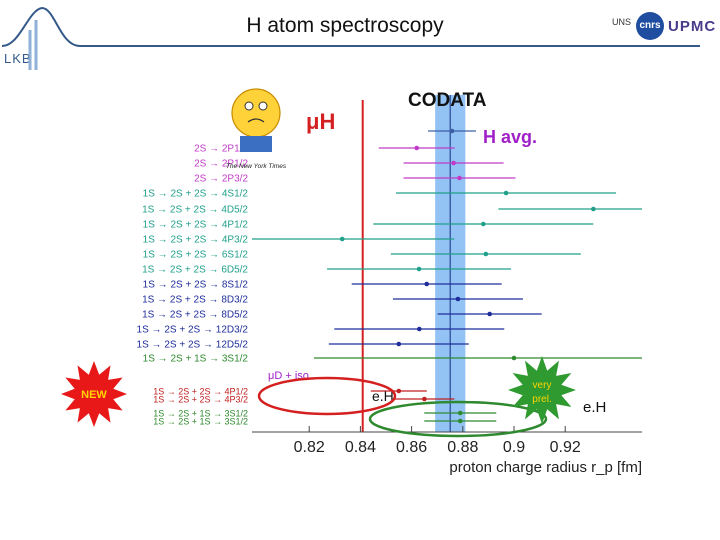  I want to click on unis-logo: UNS, so click(622, 22).